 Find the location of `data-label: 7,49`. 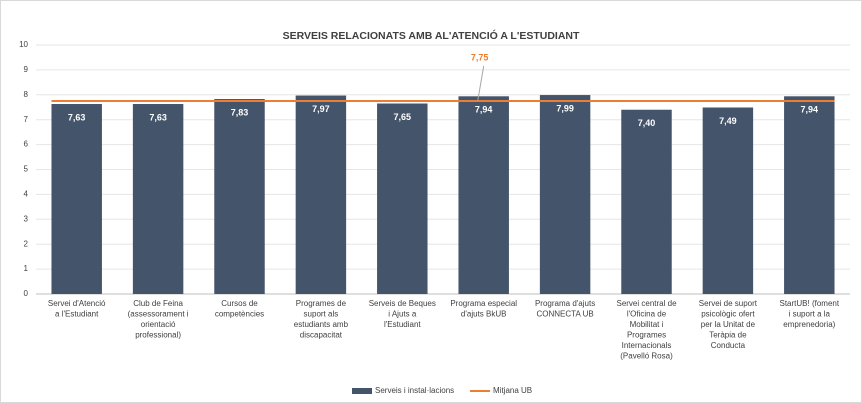

data-label: 7,49 is located at coordinates (728, 121).